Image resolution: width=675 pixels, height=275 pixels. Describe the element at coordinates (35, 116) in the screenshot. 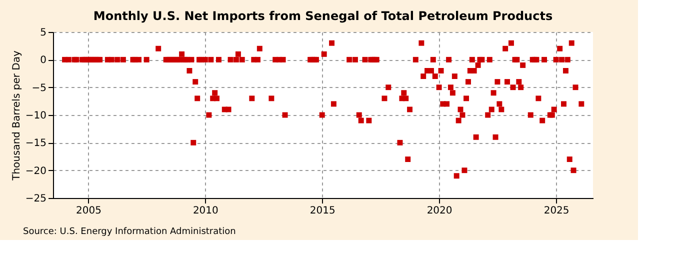

I see `y-tick-label: −10` at that location.